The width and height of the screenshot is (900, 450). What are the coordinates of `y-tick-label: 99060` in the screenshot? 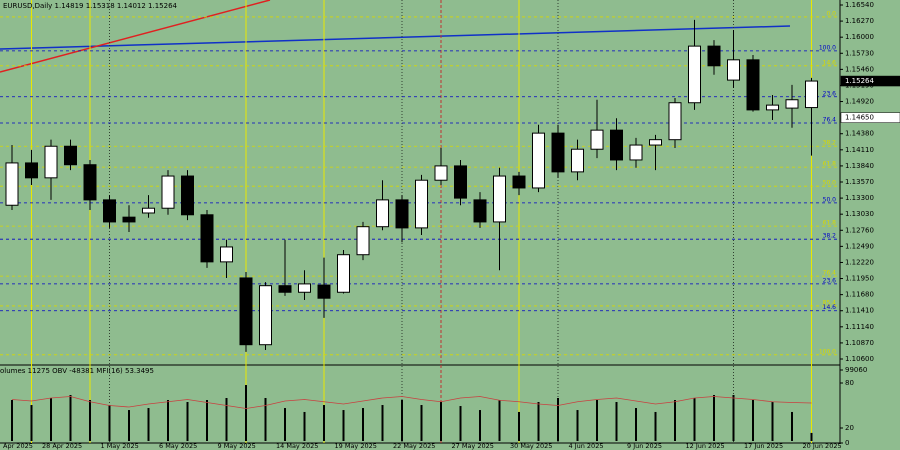 It's located at (856, 370).